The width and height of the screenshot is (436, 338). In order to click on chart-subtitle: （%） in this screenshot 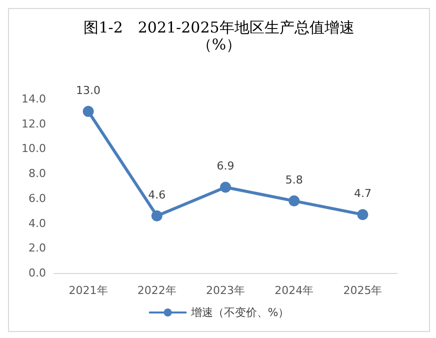, I will do `click(219, 45)`.